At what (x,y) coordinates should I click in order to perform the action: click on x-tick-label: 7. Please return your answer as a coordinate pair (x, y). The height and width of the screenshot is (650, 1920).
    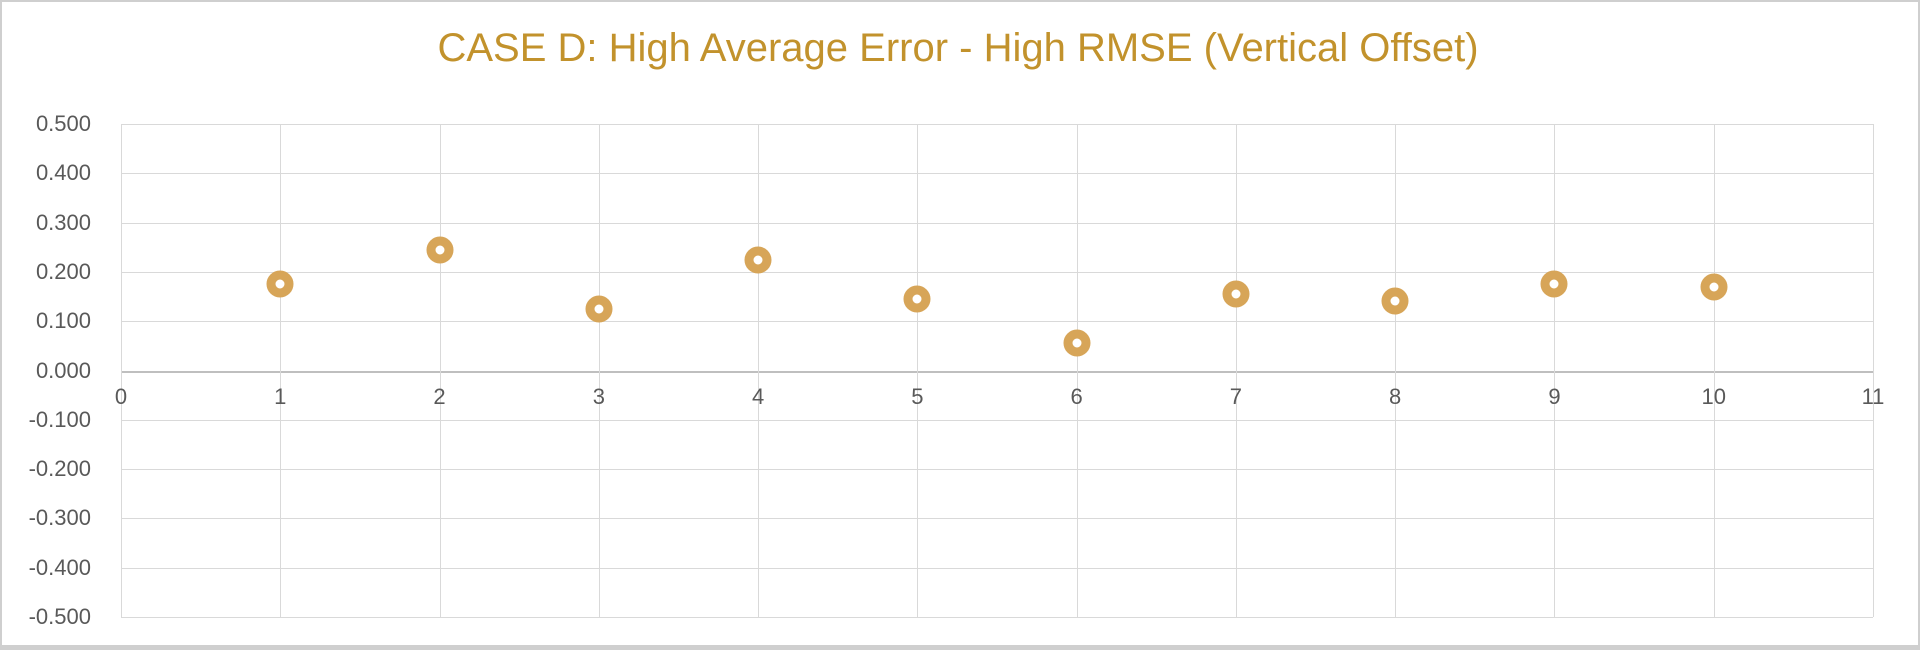
    Looking at the image, I should click on (1236, 396).